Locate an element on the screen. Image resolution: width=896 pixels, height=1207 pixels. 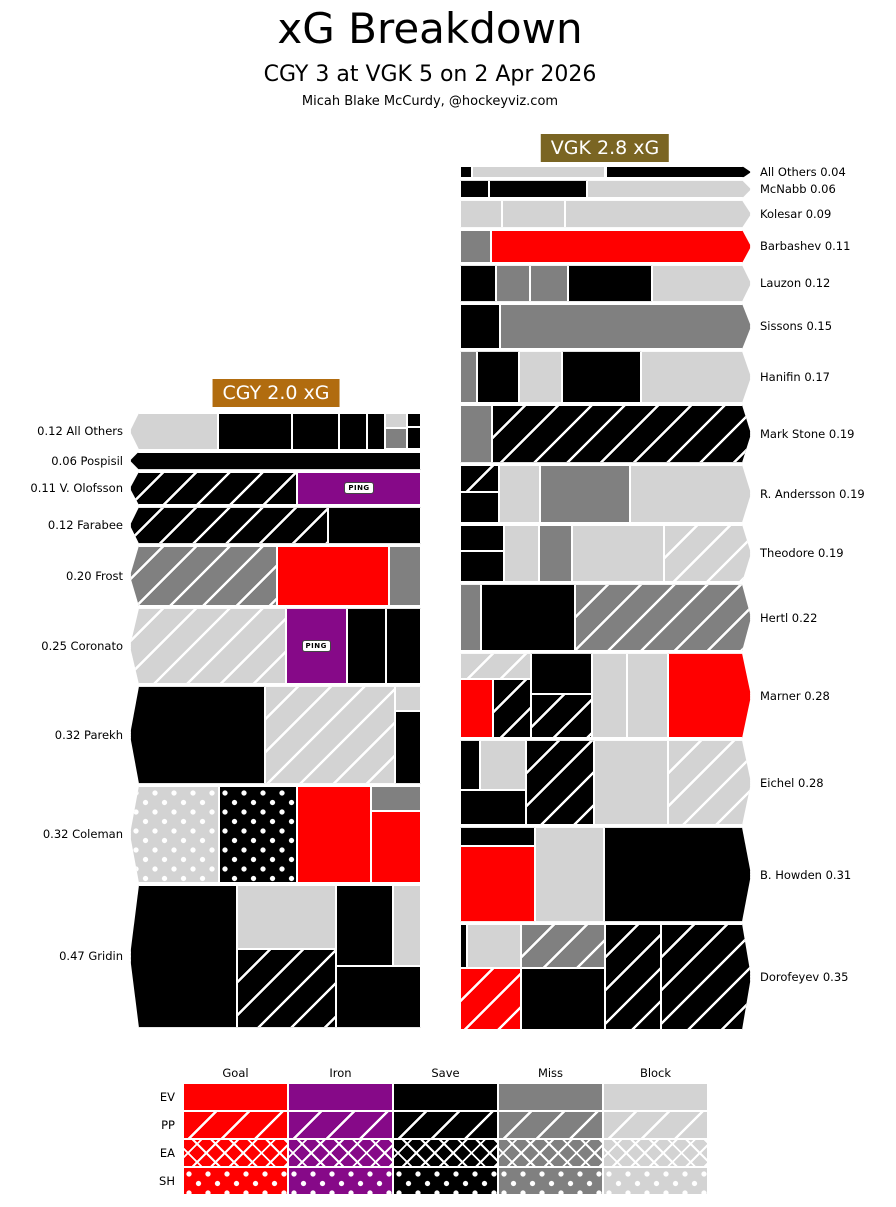
player-label: 0.20 Frost is located at coordinates (94, 575).